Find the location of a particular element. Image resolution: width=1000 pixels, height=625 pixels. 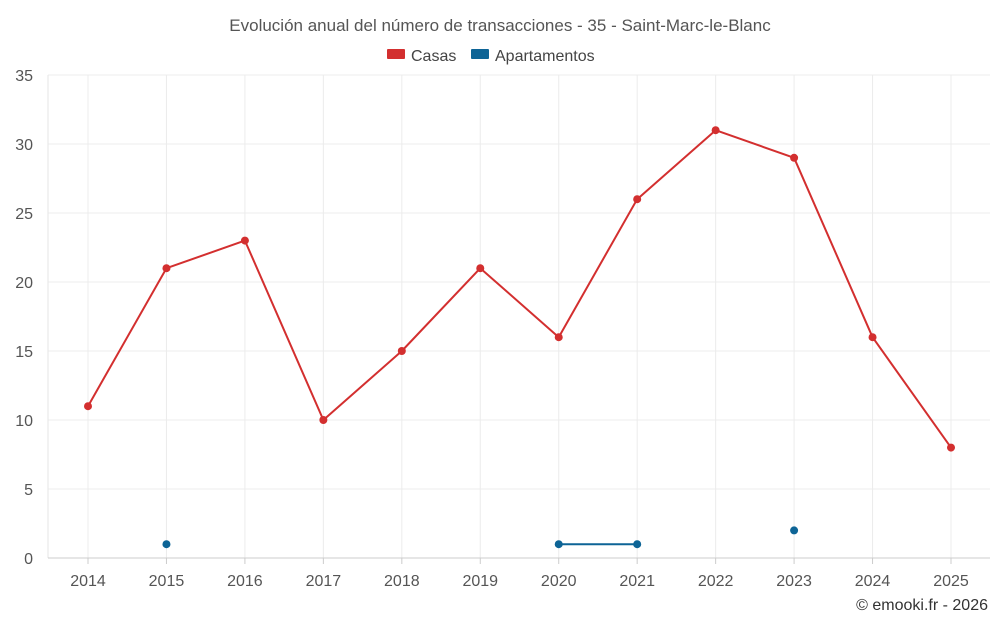

y-tick-label: 10 is located at coordinates (24, 421).